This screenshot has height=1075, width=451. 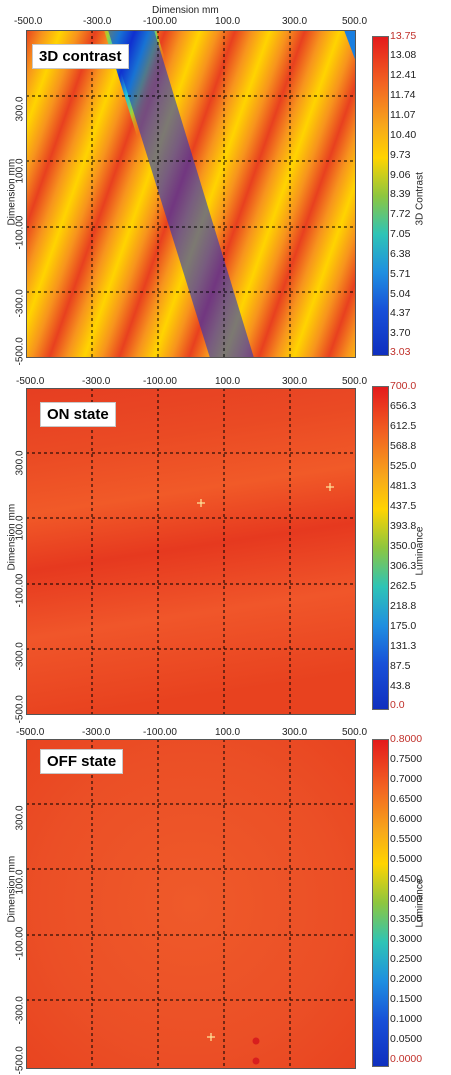 What do you see at coordinates (406, 959) in the screenshot?
I see `colorbar-label: 0.2500` at bounding box center [406, 959].